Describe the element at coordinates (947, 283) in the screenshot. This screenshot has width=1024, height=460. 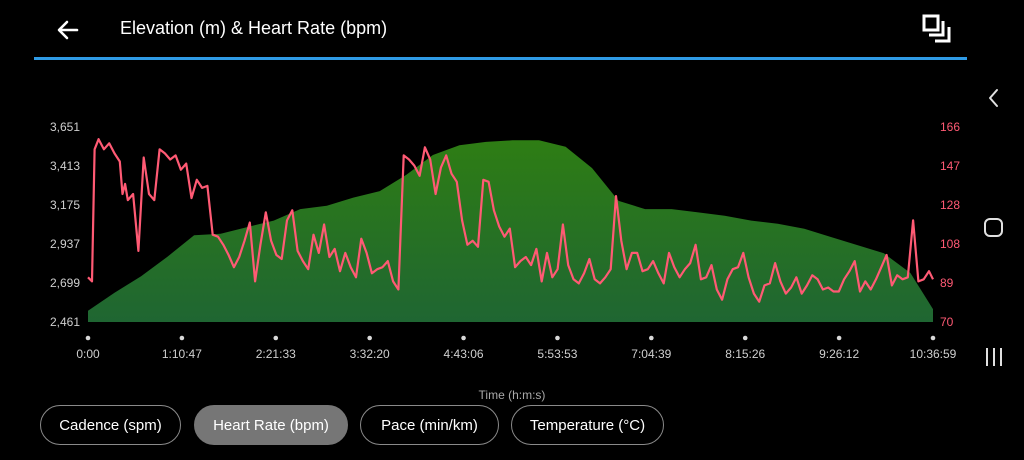
I see `right-axis-tick-label: 89` at that location.